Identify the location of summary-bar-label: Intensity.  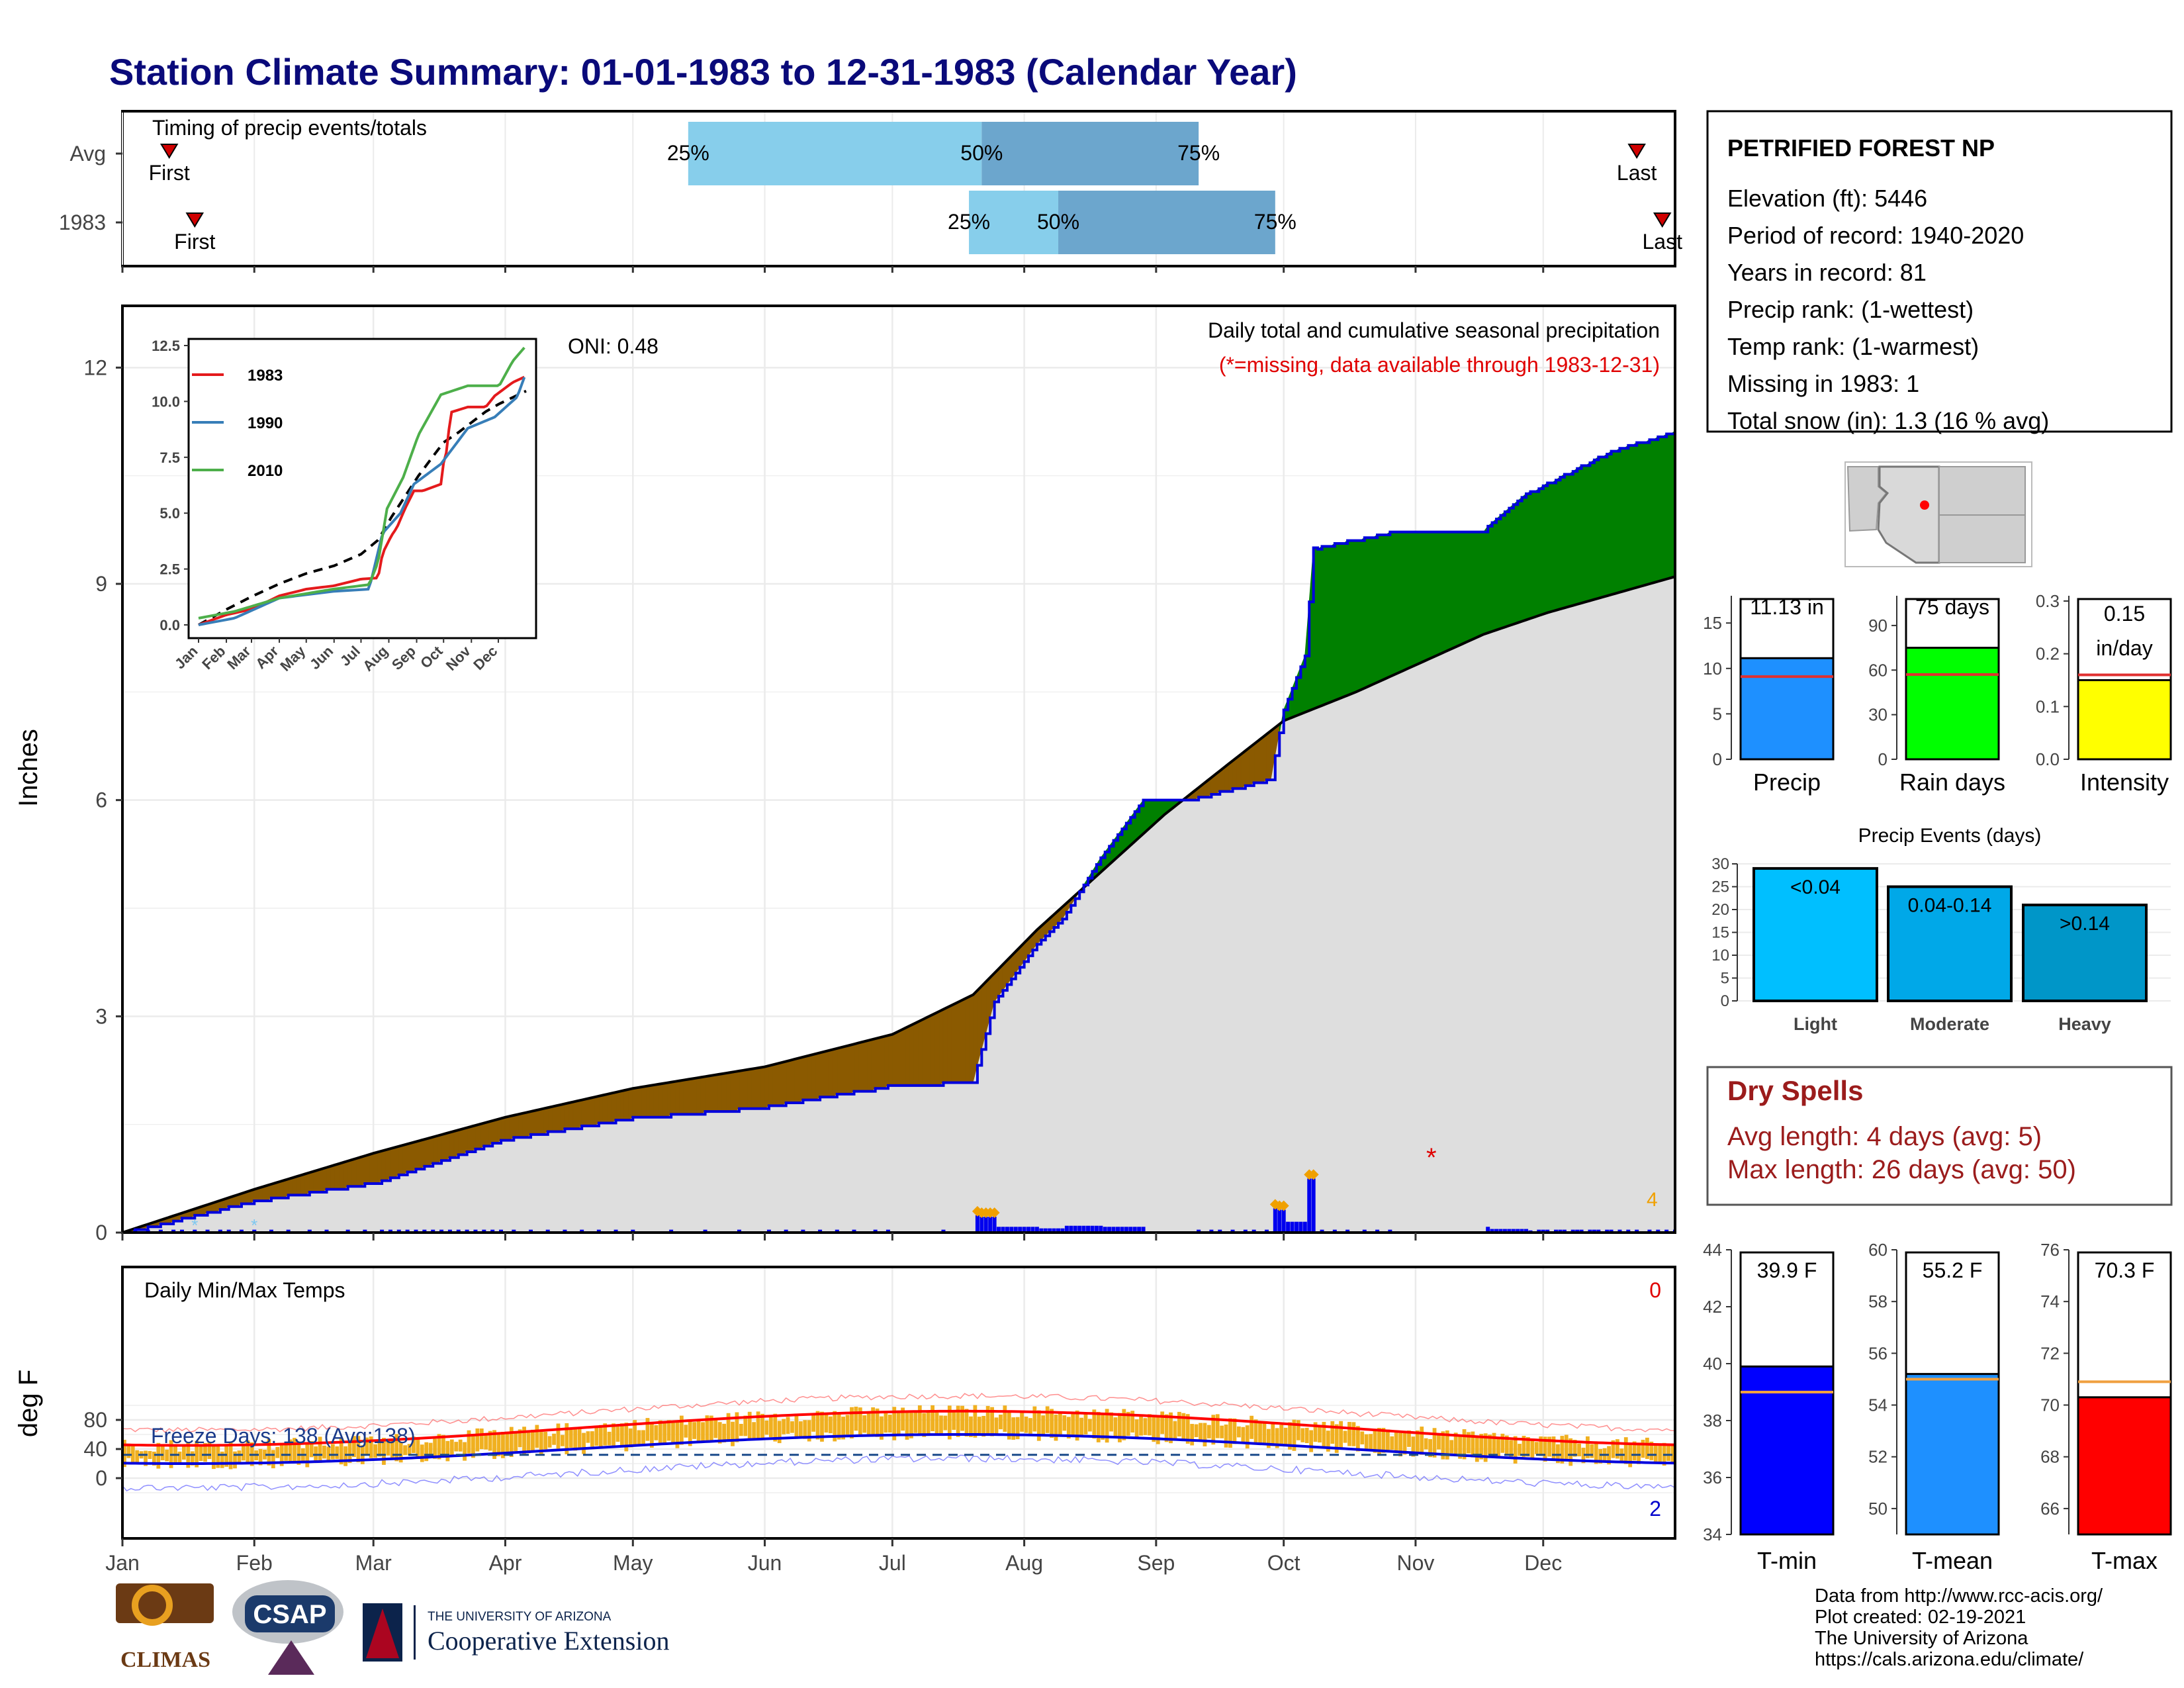
(2124, 782).